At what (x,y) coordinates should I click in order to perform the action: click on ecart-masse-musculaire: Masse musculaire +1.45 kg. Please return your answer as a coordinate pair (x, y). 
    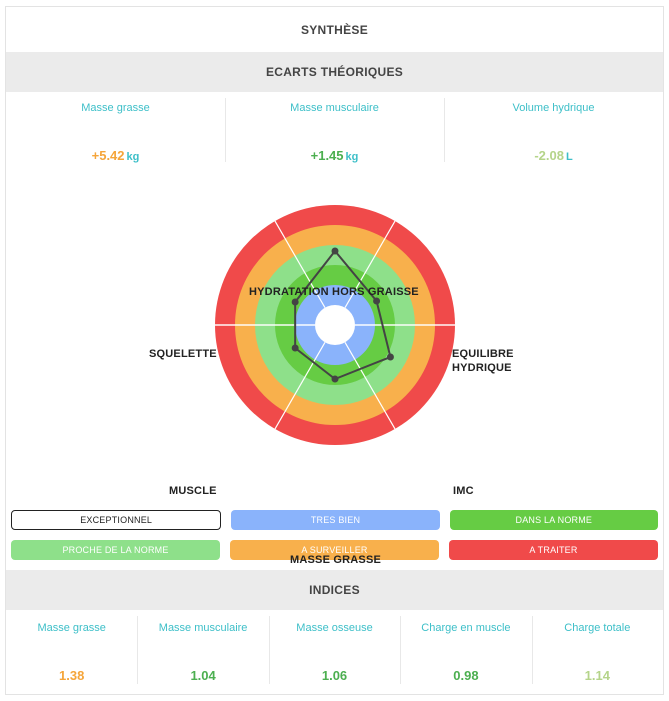
    Looking at the image, I should click on (334, 131).